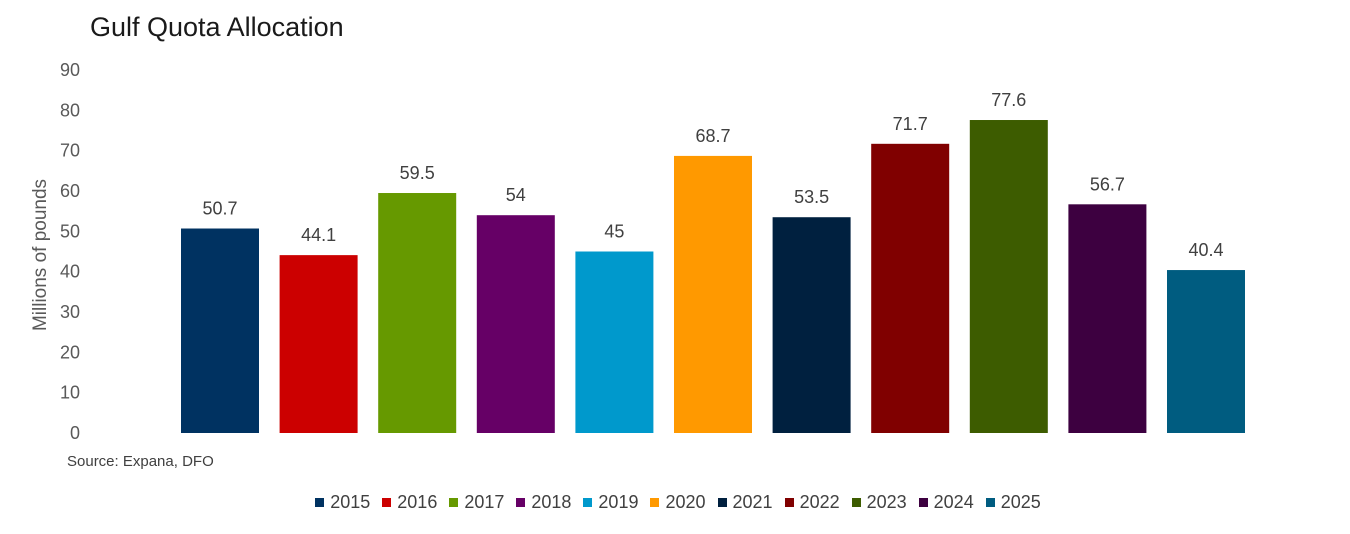 Image resolution: width=1350 pixels, height=534 pixels. I want to click on legend-label: 2019, so click(618, 502).